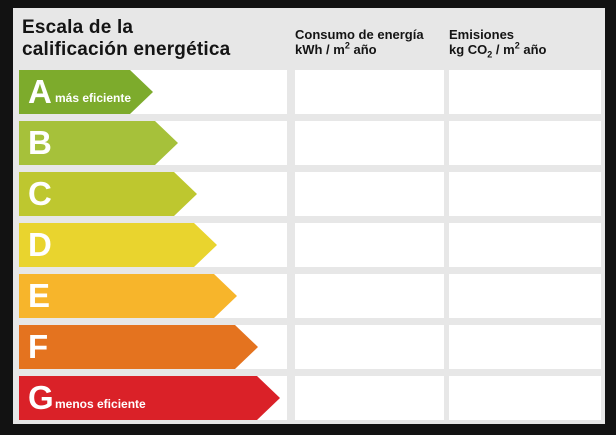 The height and width of the screenshot is (435, 616). I want to click on rating-arrow: B, so click(98, 143).